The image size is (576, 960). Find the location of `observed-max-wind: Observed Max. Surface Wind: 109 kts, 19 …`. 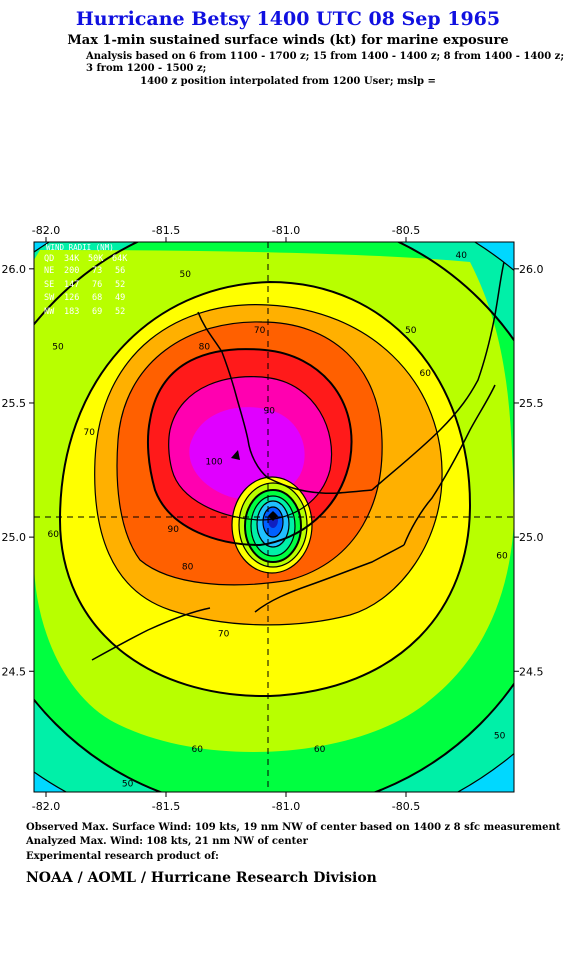

observed-max-wind: Observed Max. Surface Wind: 109 kts, 19 … is located at coordinates (293, 827).